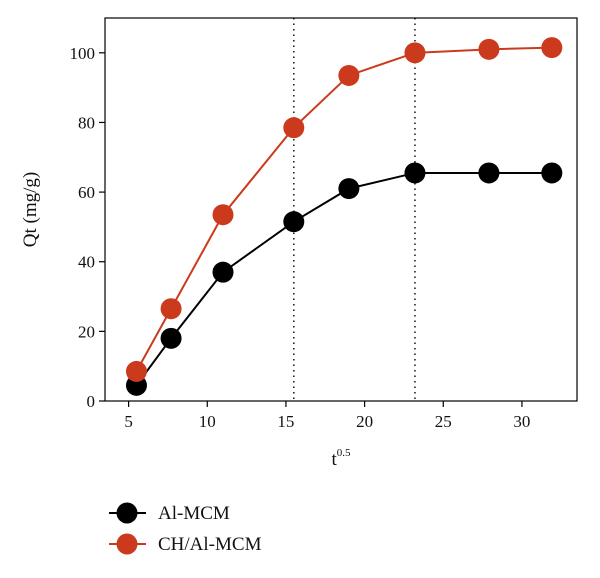 The height and width of the screenshot is (578, 600). Describe the element at coordinates (86, 331) in the screenshot. I see `y-tick-label: 20` at that location.